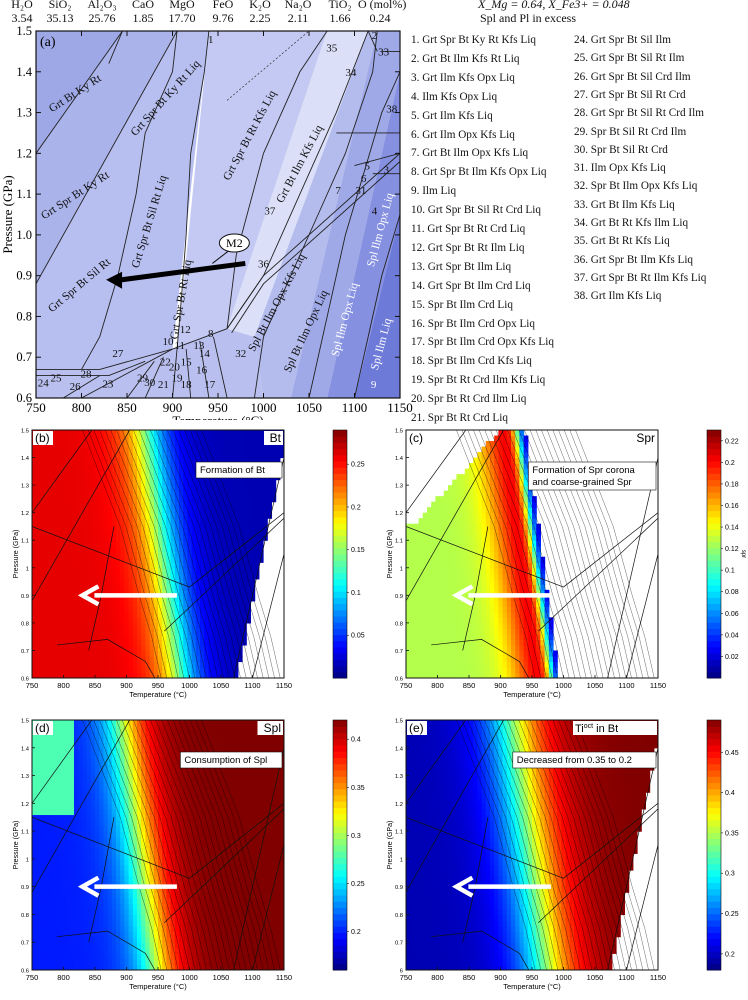  What do you see at coordinates (436, 471) in the screenshot?
I see `phase-boundary` at bounding box center [436, 471].